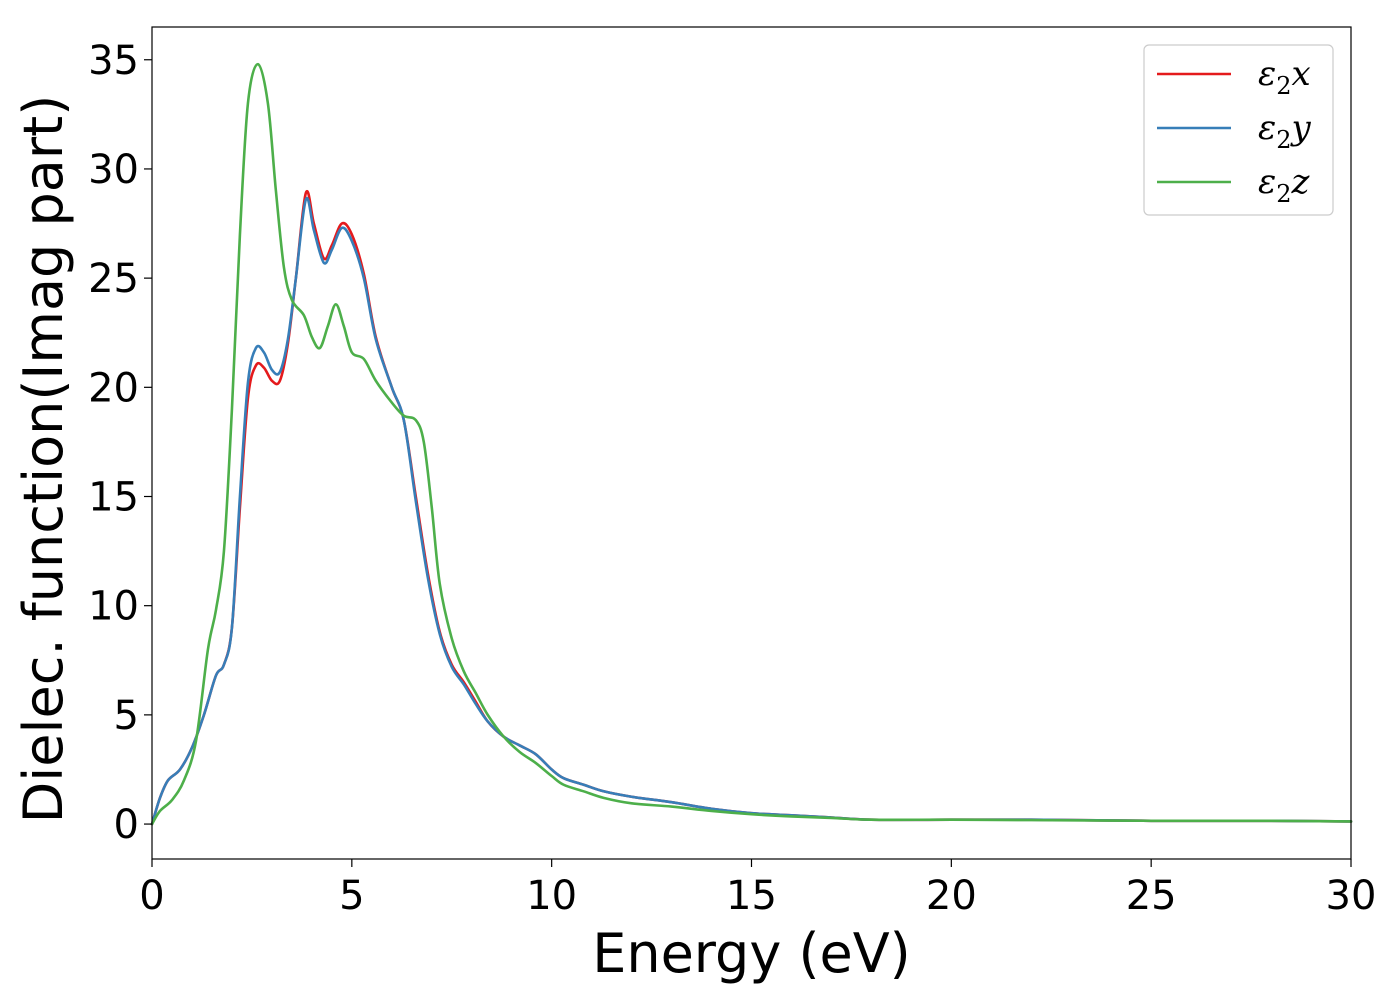  I want to click on legend-box, so click(1238, 130).